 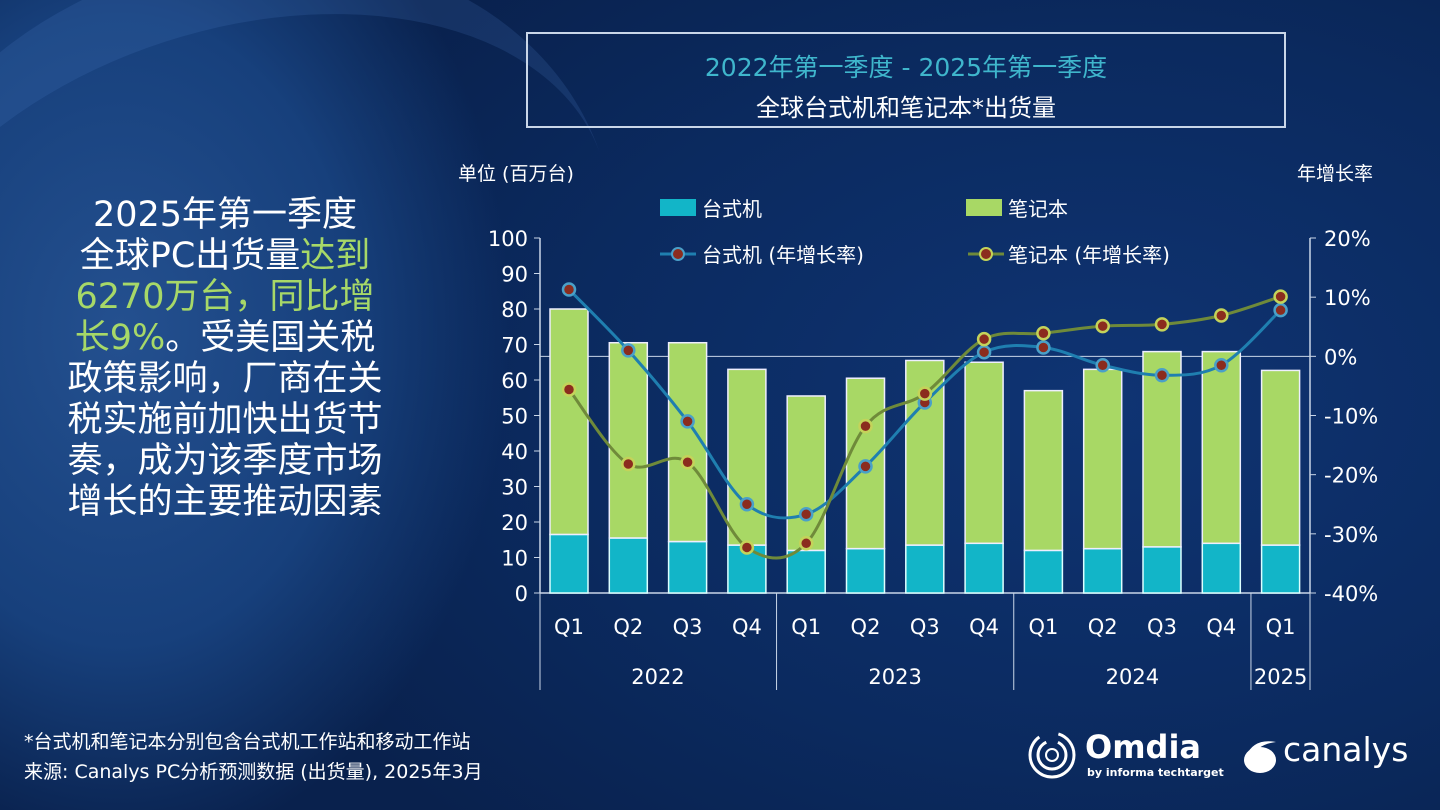 What do you see at coordinates (1280, 677) in the screenshot?
I see `year-label: 2025` at bounding box center [1280, 677].